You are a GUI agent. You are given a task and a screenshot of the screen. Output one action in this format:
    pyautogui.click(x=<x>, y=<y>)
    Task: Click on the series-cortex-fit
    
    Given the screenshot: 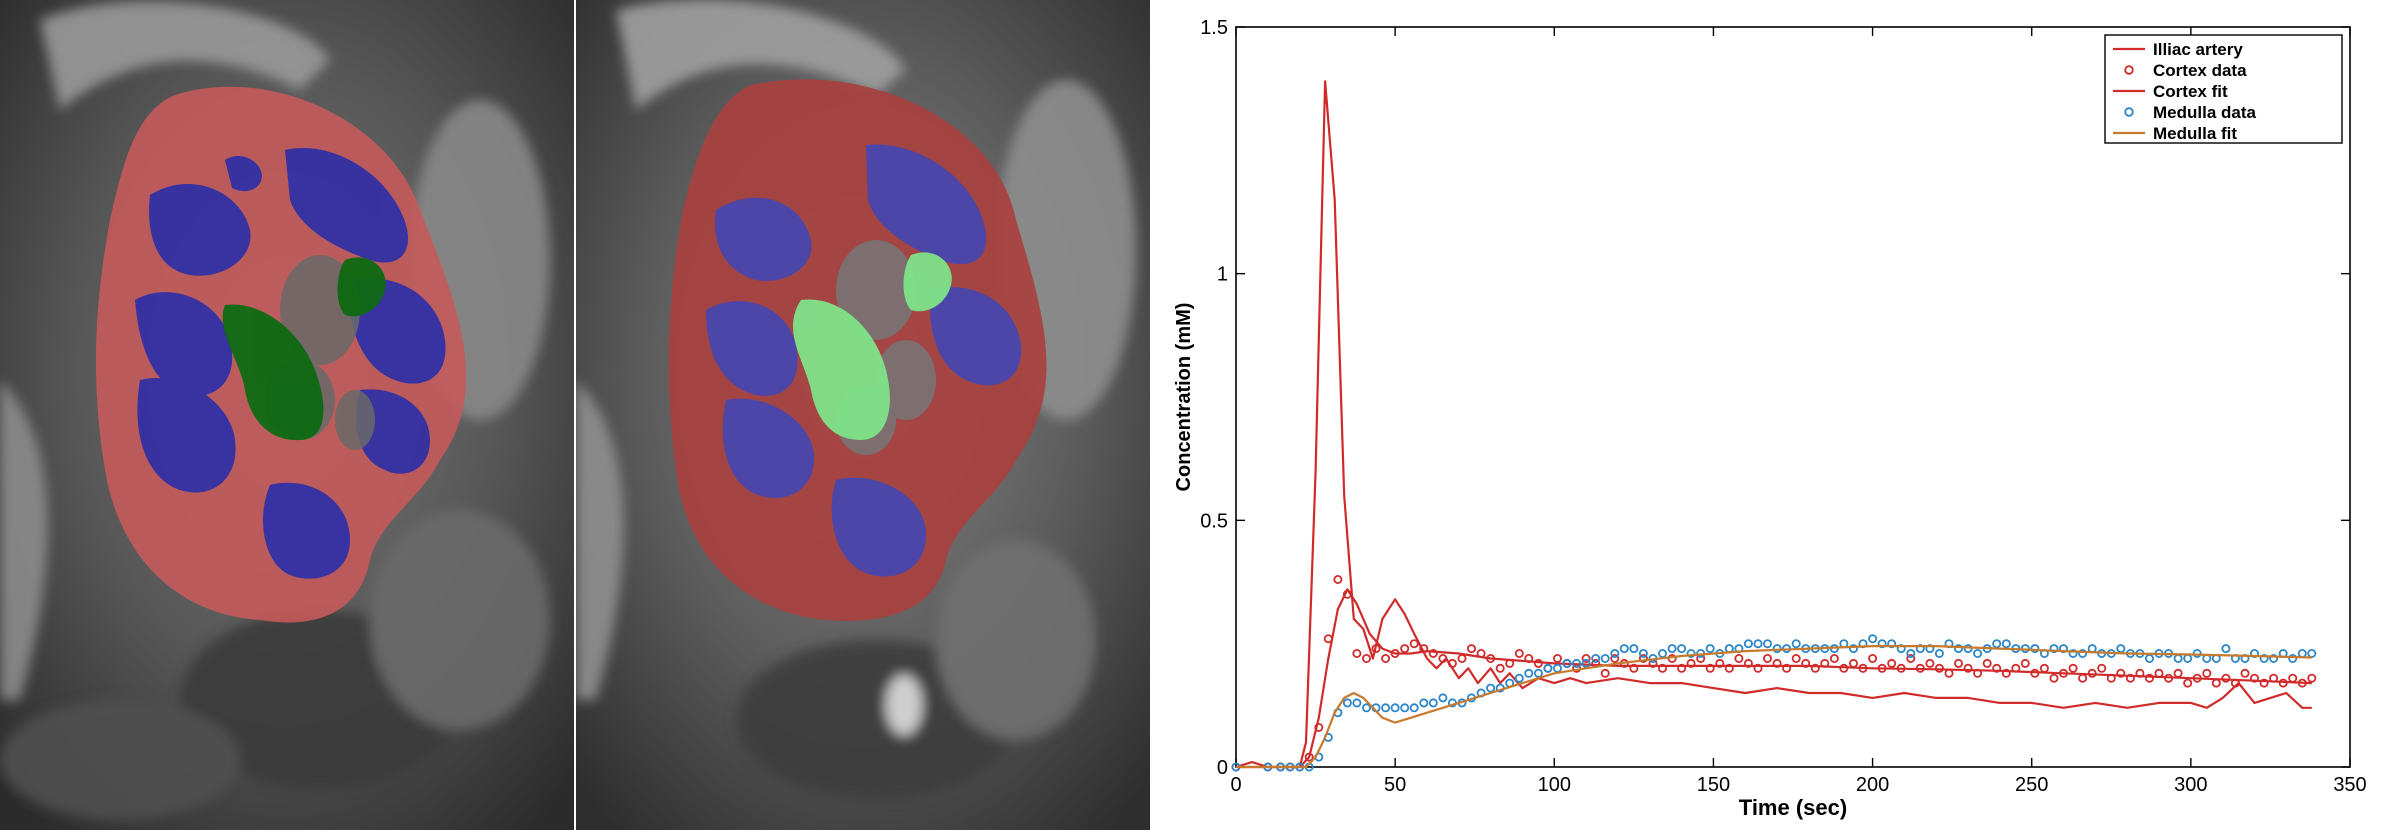 What is the action you would take?
    pyautogui.click(x=1774, y=678)
    